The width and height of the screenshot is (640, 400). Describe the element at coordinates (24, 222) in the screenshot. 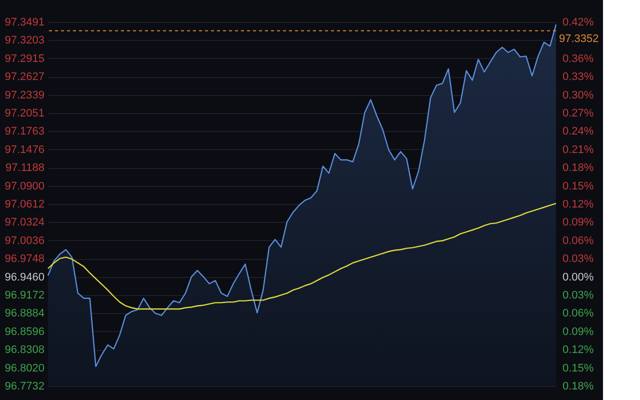

I see `y-tick-label: 97.0324` at that location.